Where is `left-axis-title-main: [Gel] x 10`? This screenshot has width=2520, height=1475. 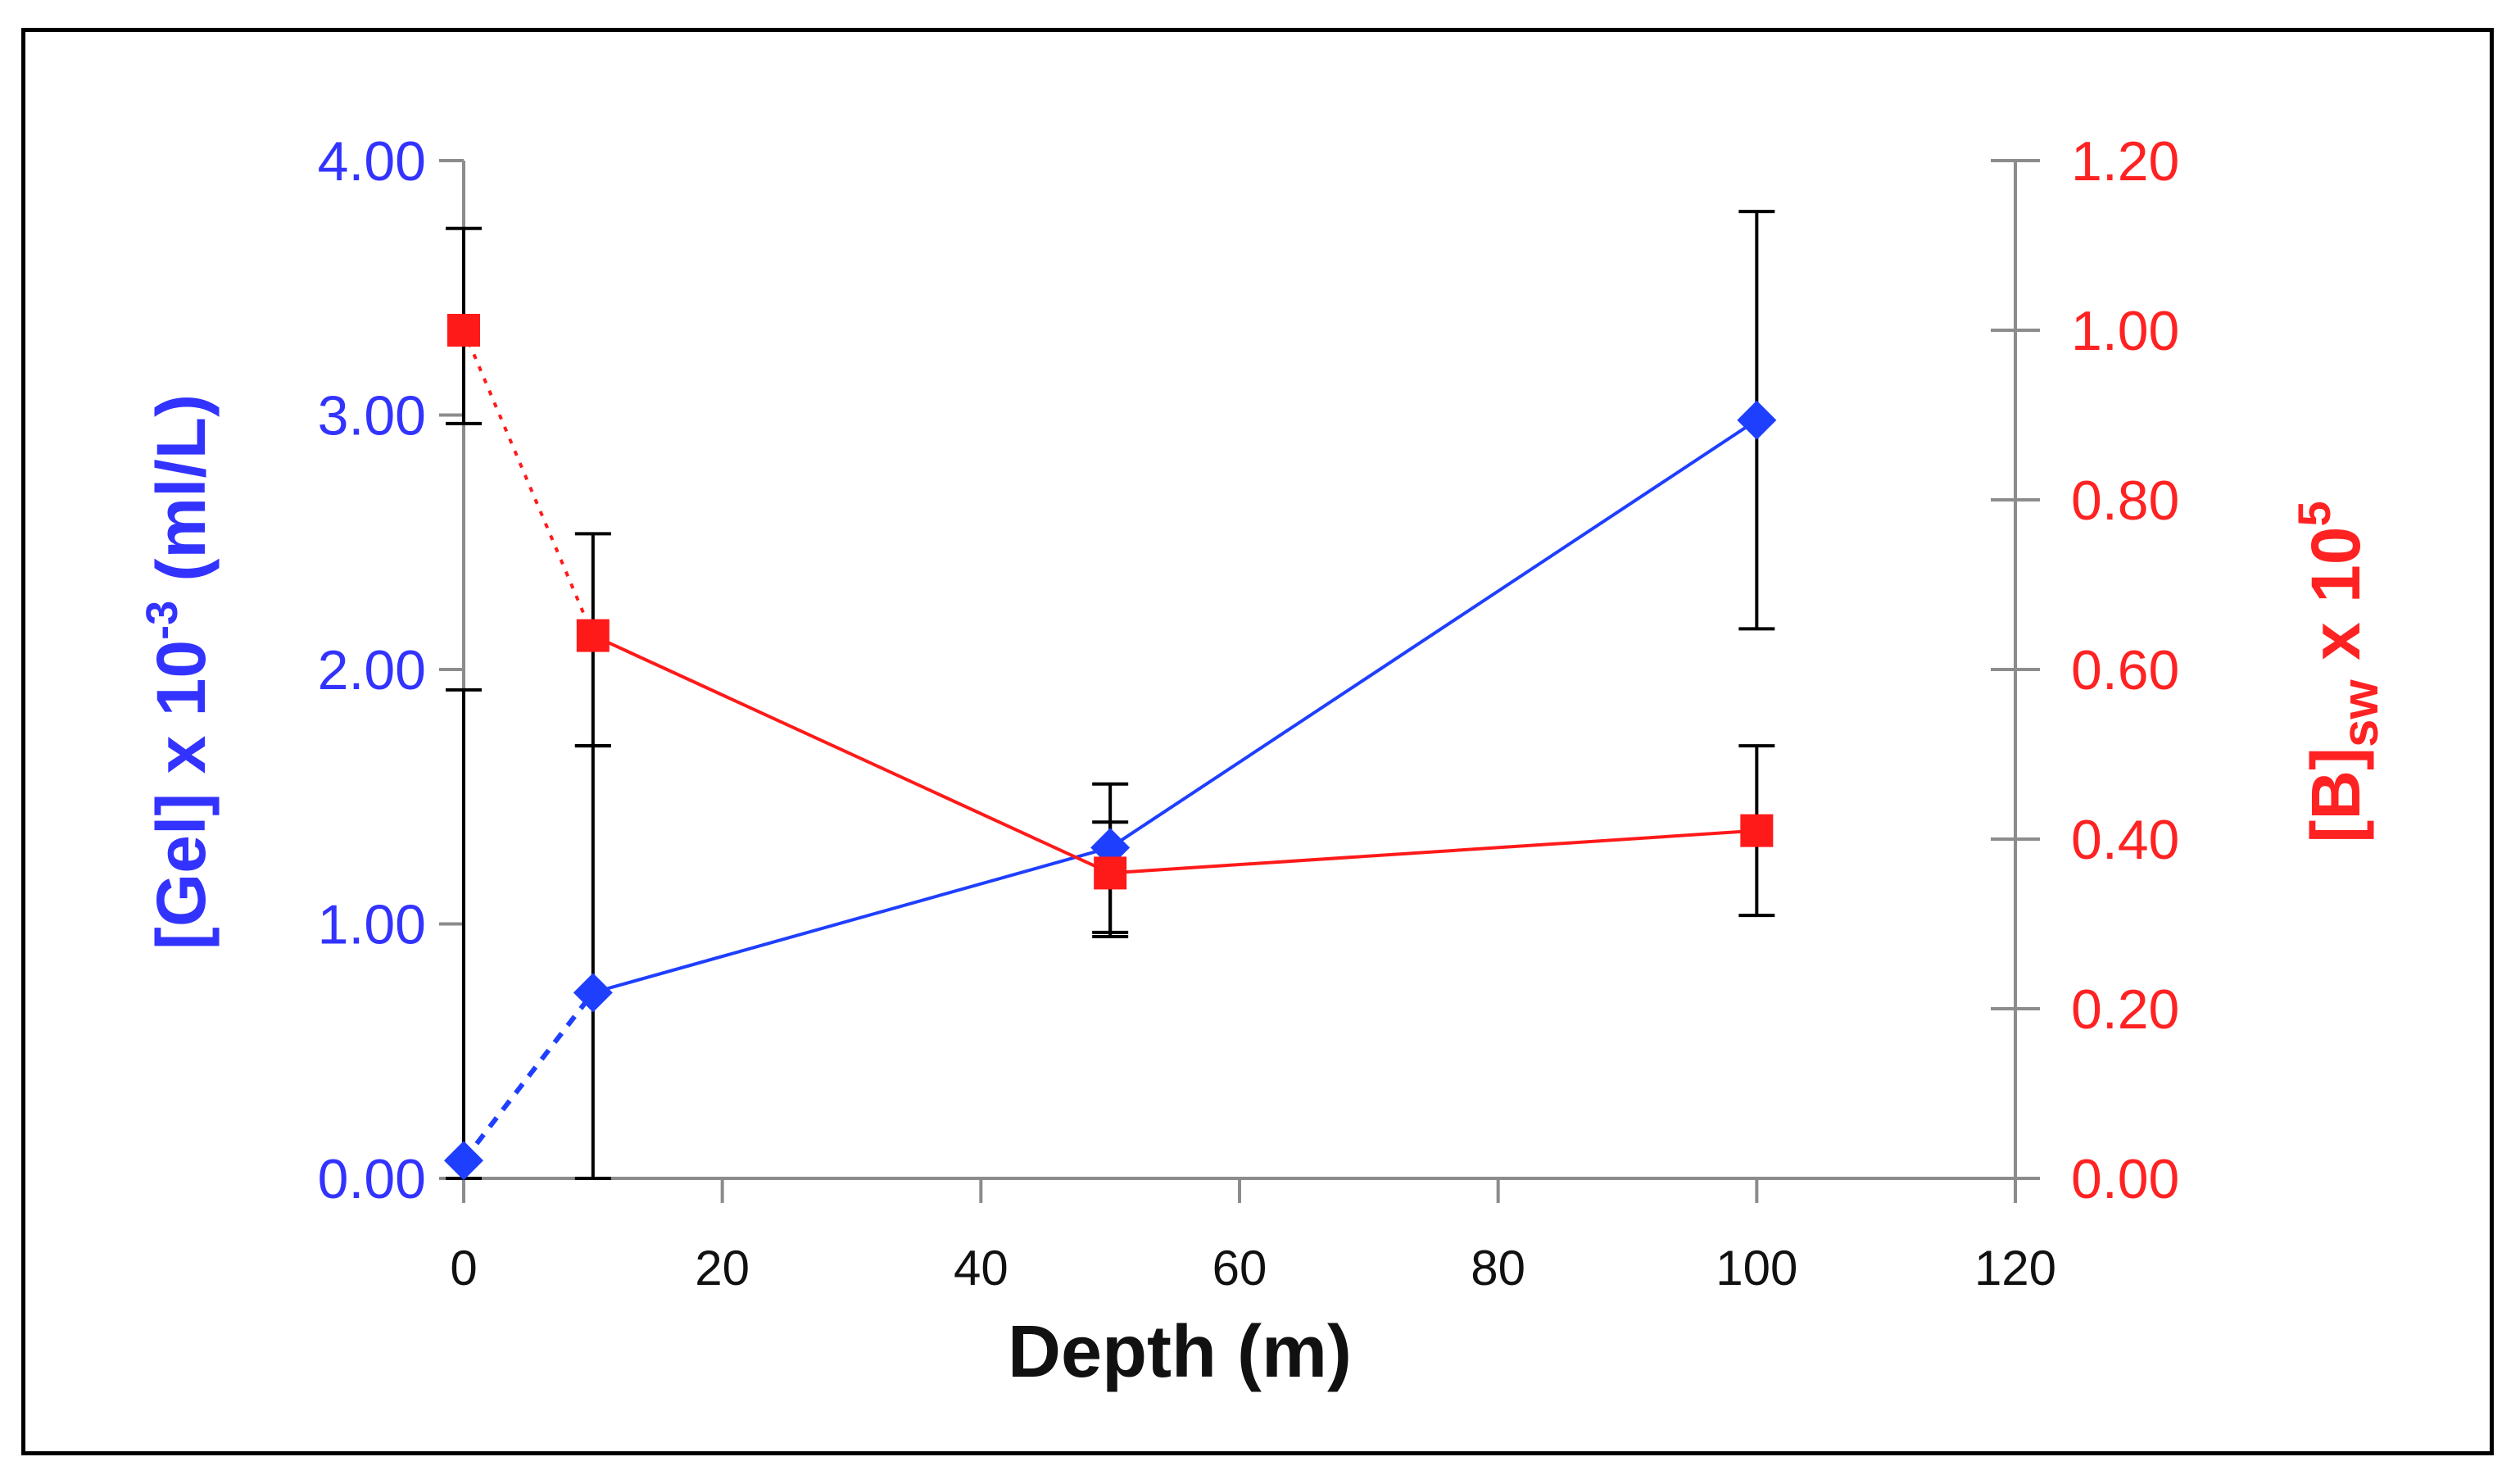
left-axis-title-main: [Gel] x 10 is located at coordinates (181, 795).